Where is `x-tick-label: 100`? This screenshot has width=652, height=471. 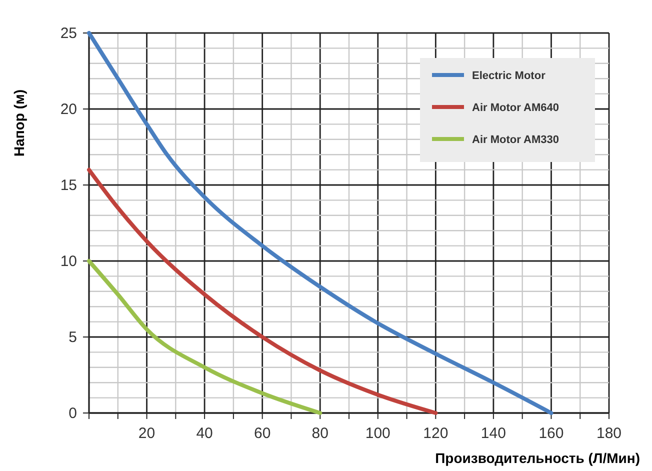 x-tick-label: 100 is located at coordinates (377, 433).